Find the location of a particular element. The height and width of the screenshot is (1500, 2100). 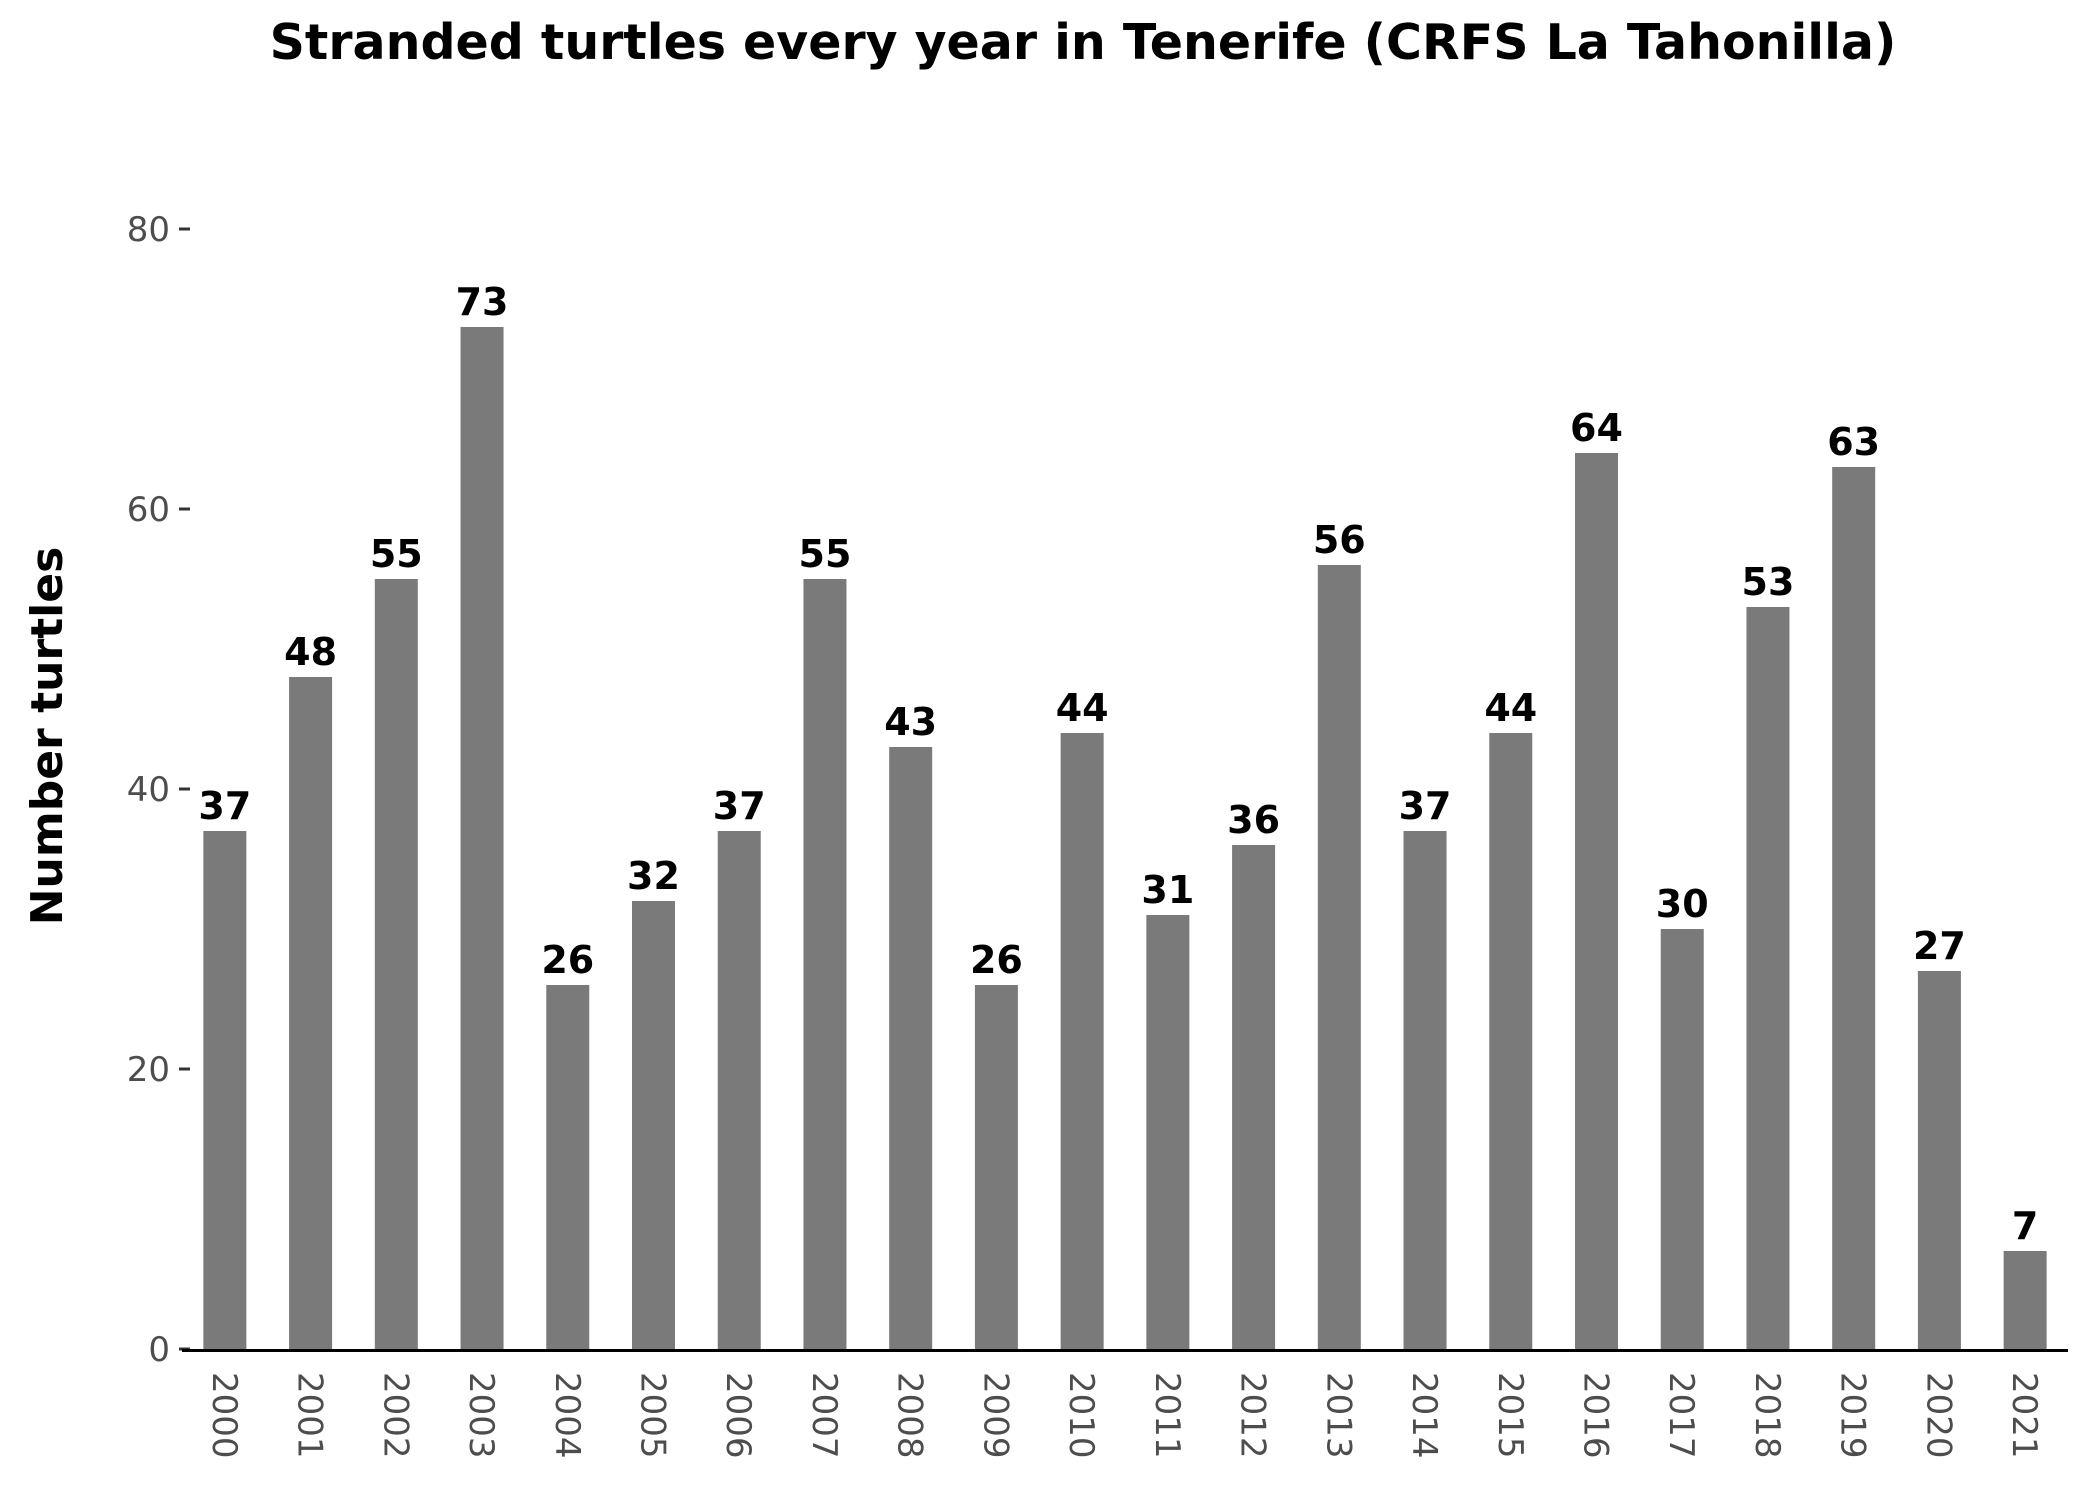

x-tick-label: 2021 is located at coordinates (2024, 1415).